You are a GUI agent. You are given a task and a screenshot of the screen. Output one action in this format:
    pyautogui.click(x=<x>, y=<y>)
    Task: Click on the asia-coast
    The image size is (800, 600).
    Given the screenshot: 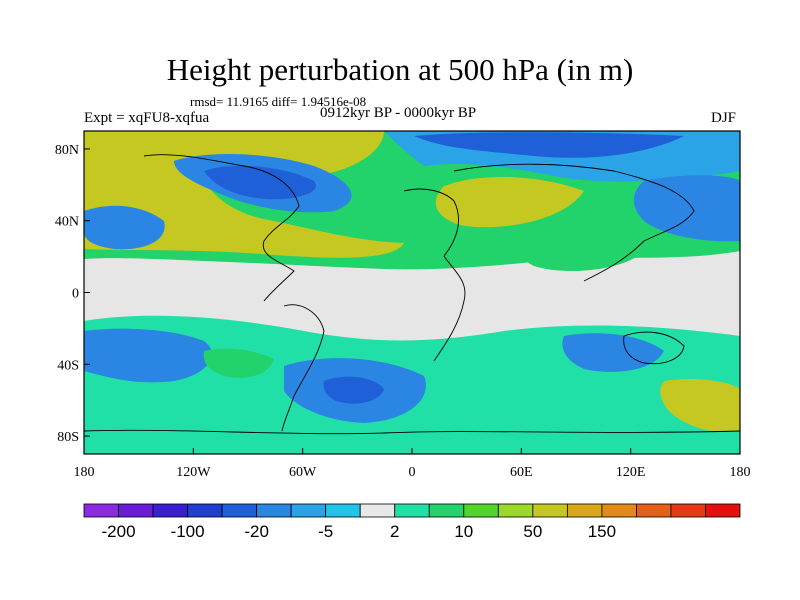 What is the action you would take?
    pyautogui.click(x=574, y=222)
    